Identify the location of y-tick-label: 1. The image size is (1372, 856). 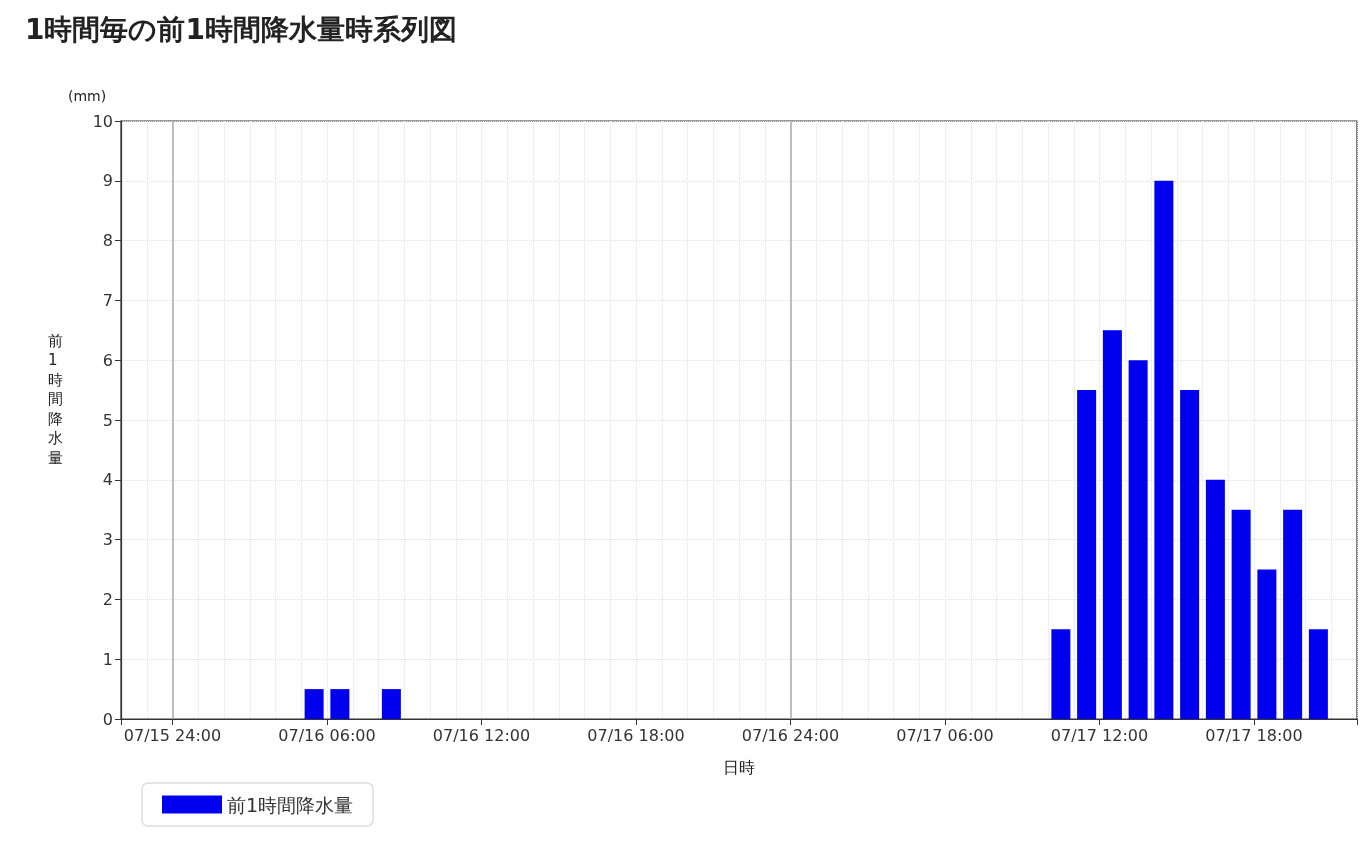
(107, 659).